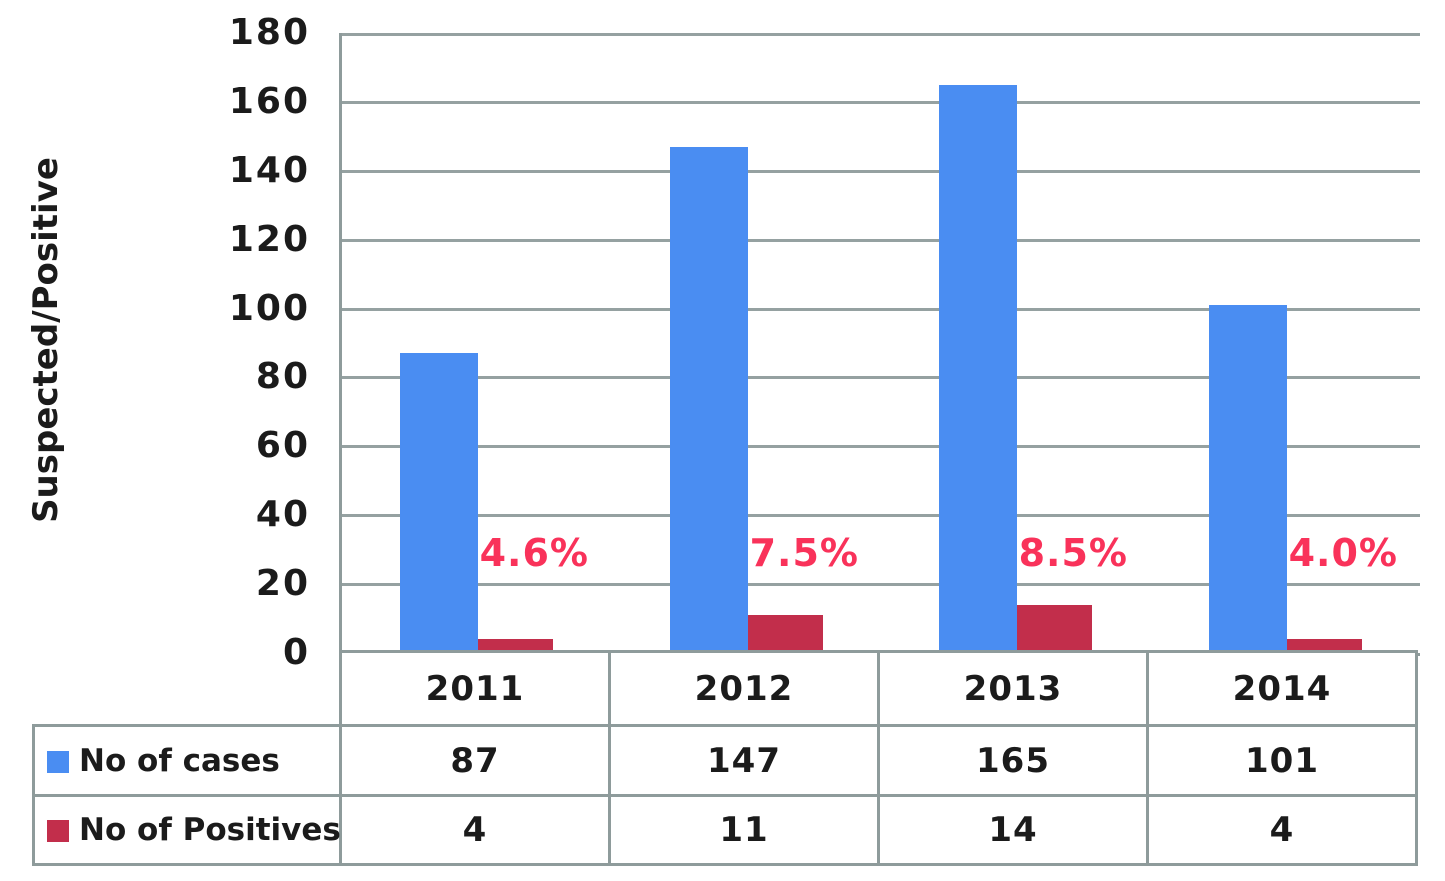 Image resolution: width=1445 pixels, height=881 pixels. What do you see at coordinates (1282, 688) in the screenshot?
I see `year-header-cell: 2014` at bounding box center [1282, 688].